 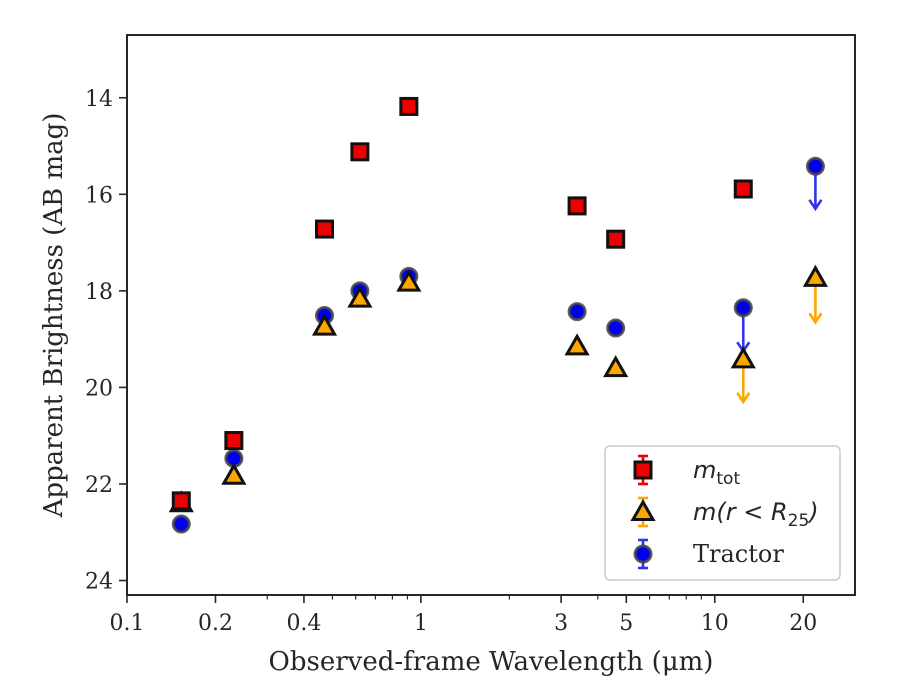 I want to click on legend-label: Tractor, so click(x=738, y=554).